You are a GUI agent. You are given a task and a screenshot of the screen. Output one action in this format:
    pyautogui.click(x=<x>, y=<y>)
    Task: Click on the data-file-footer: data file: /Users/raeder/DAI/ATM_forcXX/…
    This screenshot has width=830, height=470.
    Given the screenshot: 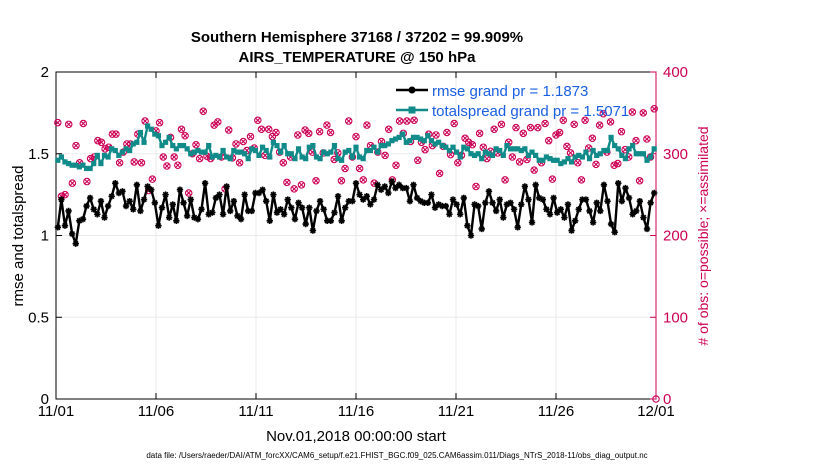 What is the action you would take?
    pyautogui.click(x=396, y=455)
    